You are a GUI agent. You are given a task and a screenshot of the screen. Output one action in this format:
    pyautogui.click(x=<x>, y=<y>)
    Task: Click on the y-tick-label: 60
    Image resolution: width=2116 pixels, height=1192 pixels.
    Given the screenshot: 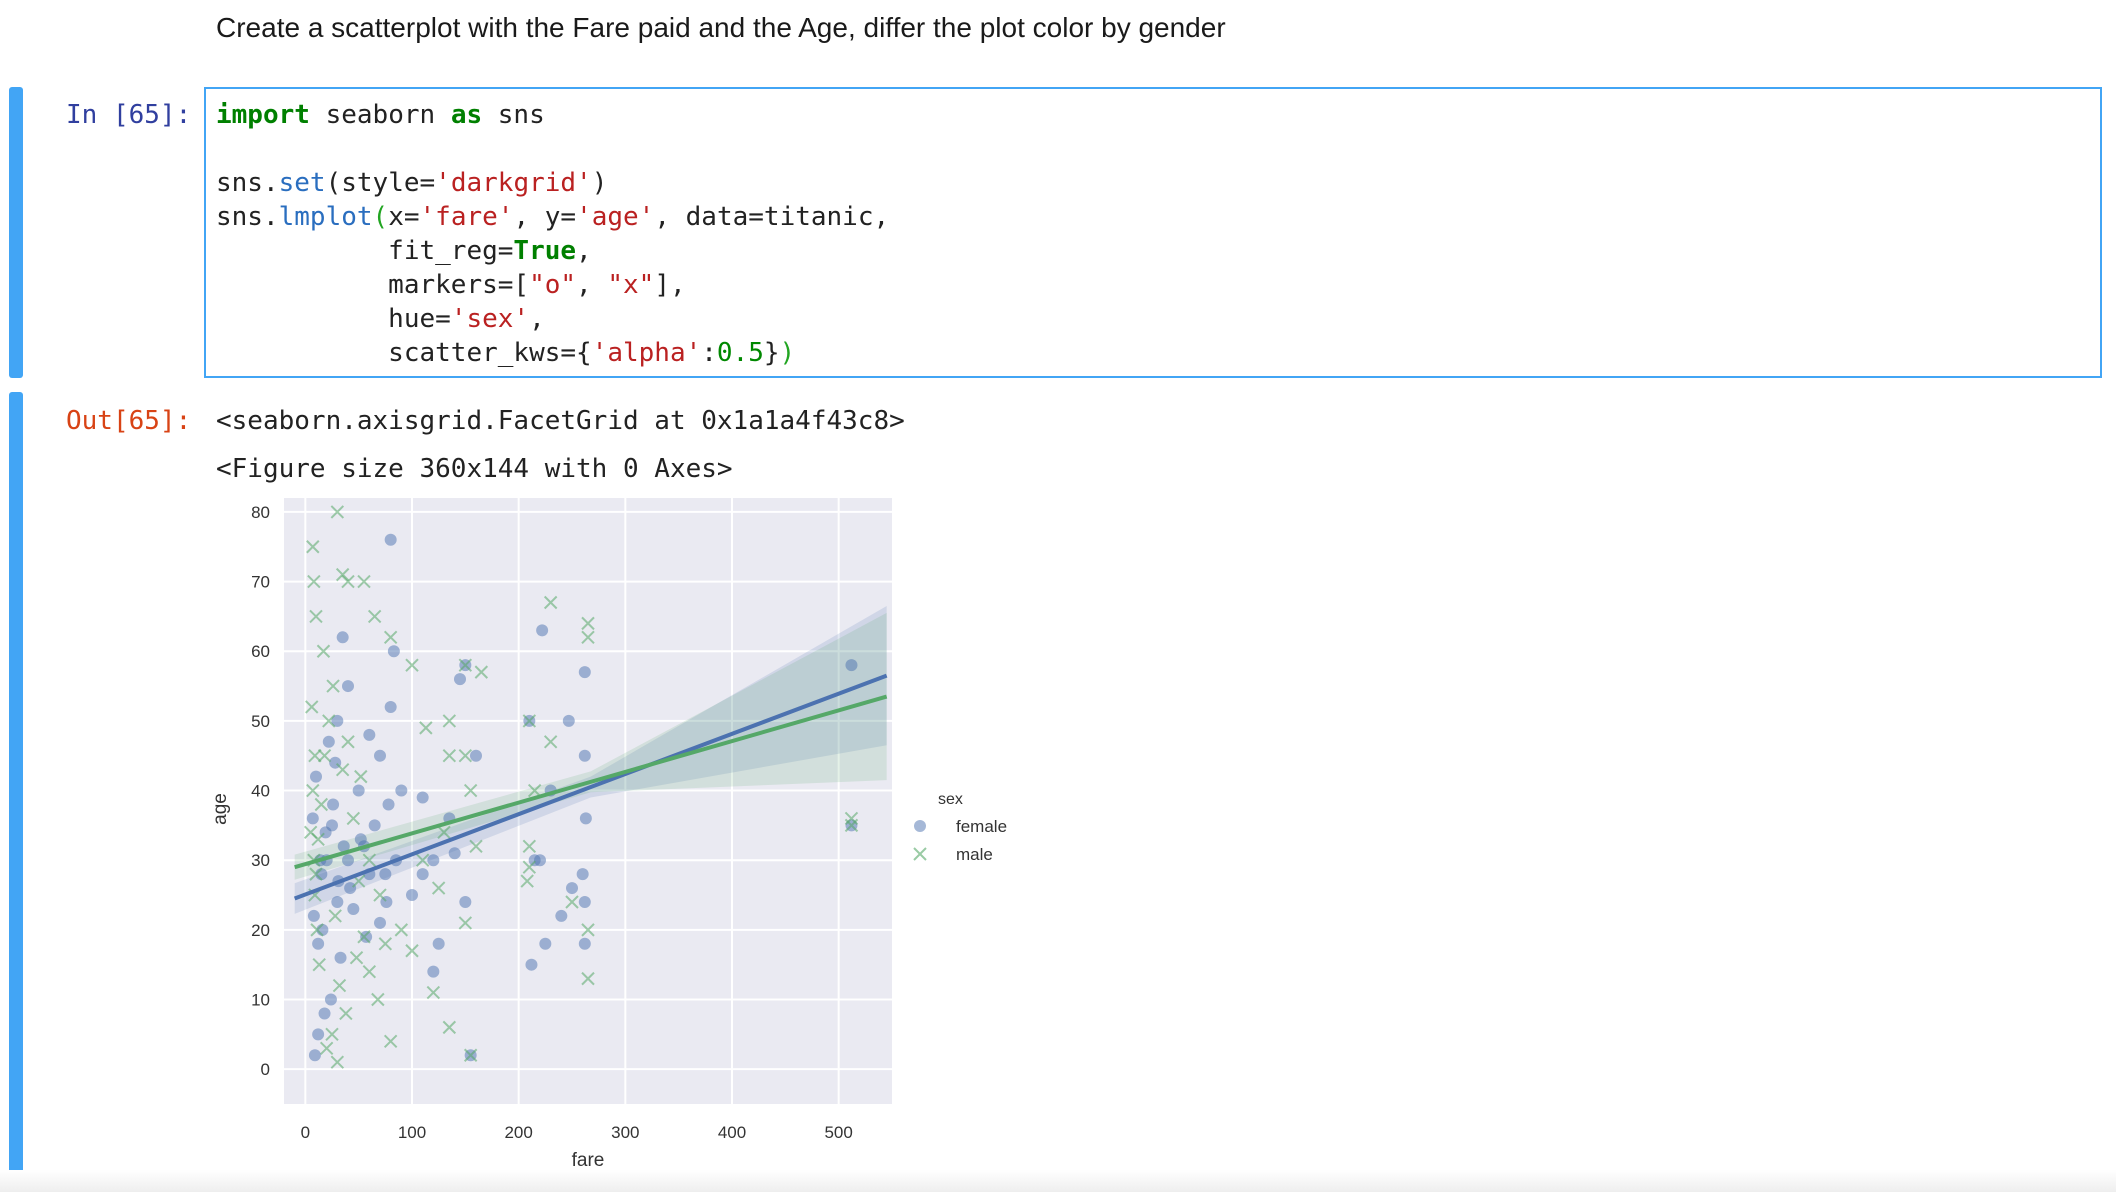 What is the action you would take?
    pyautogui.click(x=260, y=651)
    